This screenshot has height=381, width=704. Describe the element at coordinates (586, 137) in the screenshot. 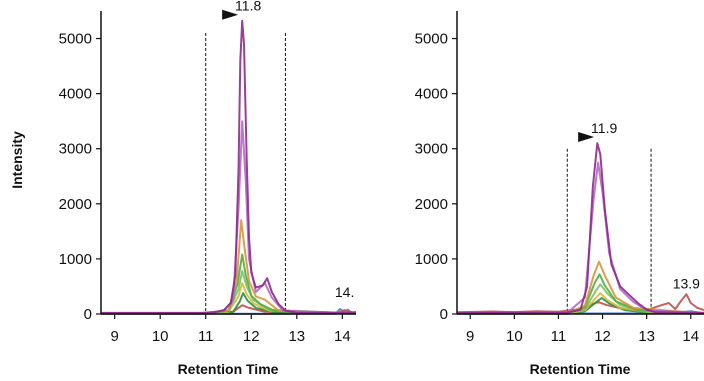

I see `right-peak-arrow-icon` at that location.